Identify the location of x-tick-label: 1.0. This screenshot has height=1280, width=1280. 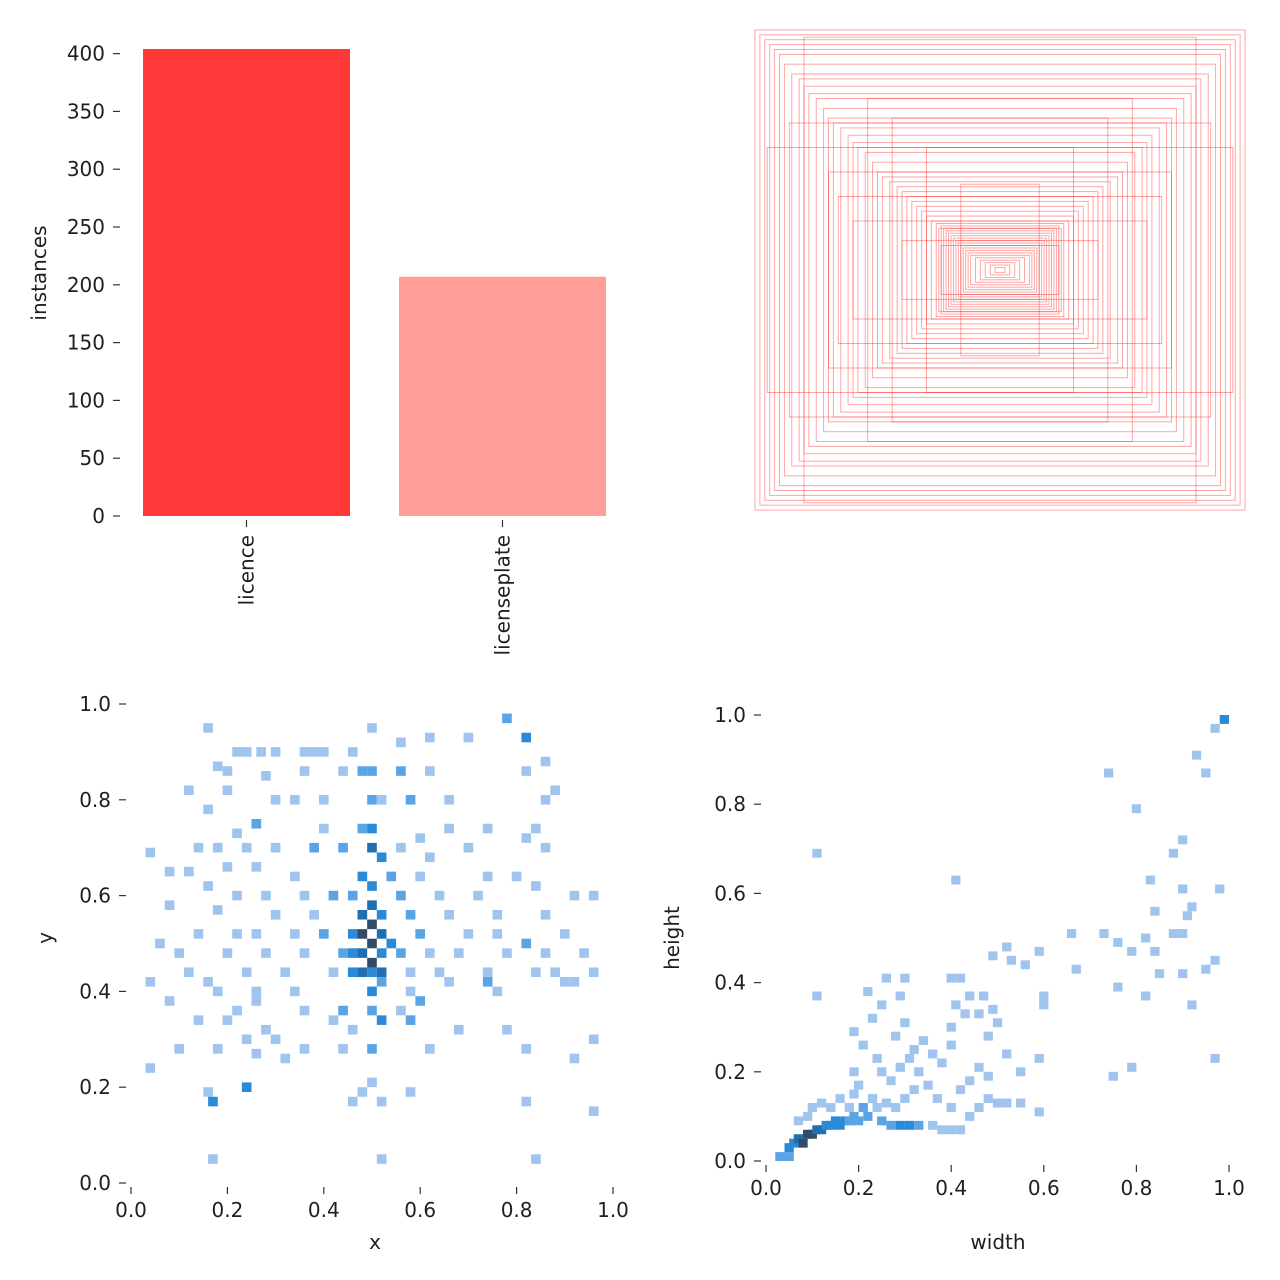
(613, 1210).